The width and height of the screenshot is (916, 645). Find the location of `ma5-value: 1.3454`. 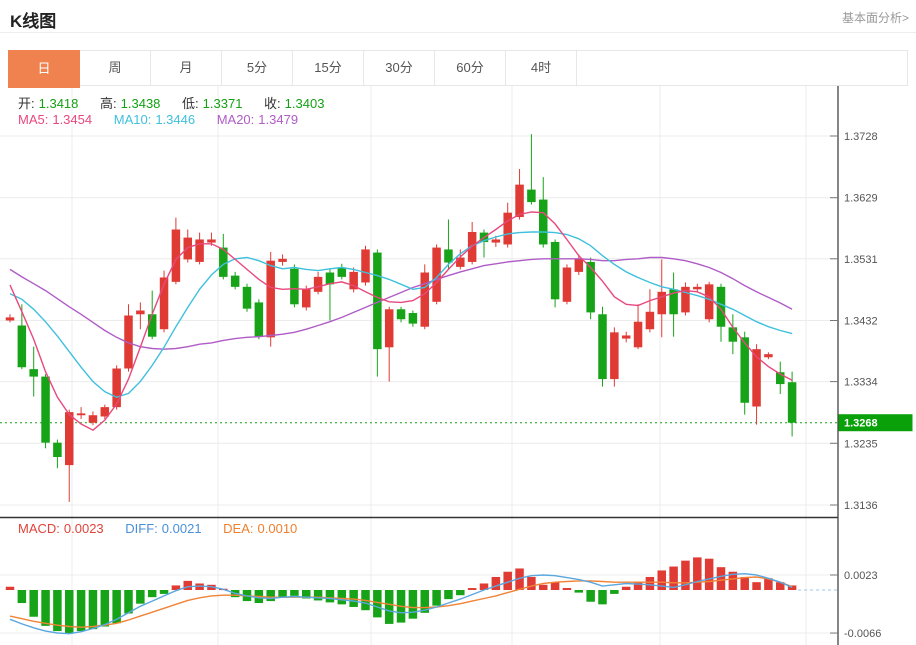

ma5-value: 1.3454 is located at coordinates (72, 119).